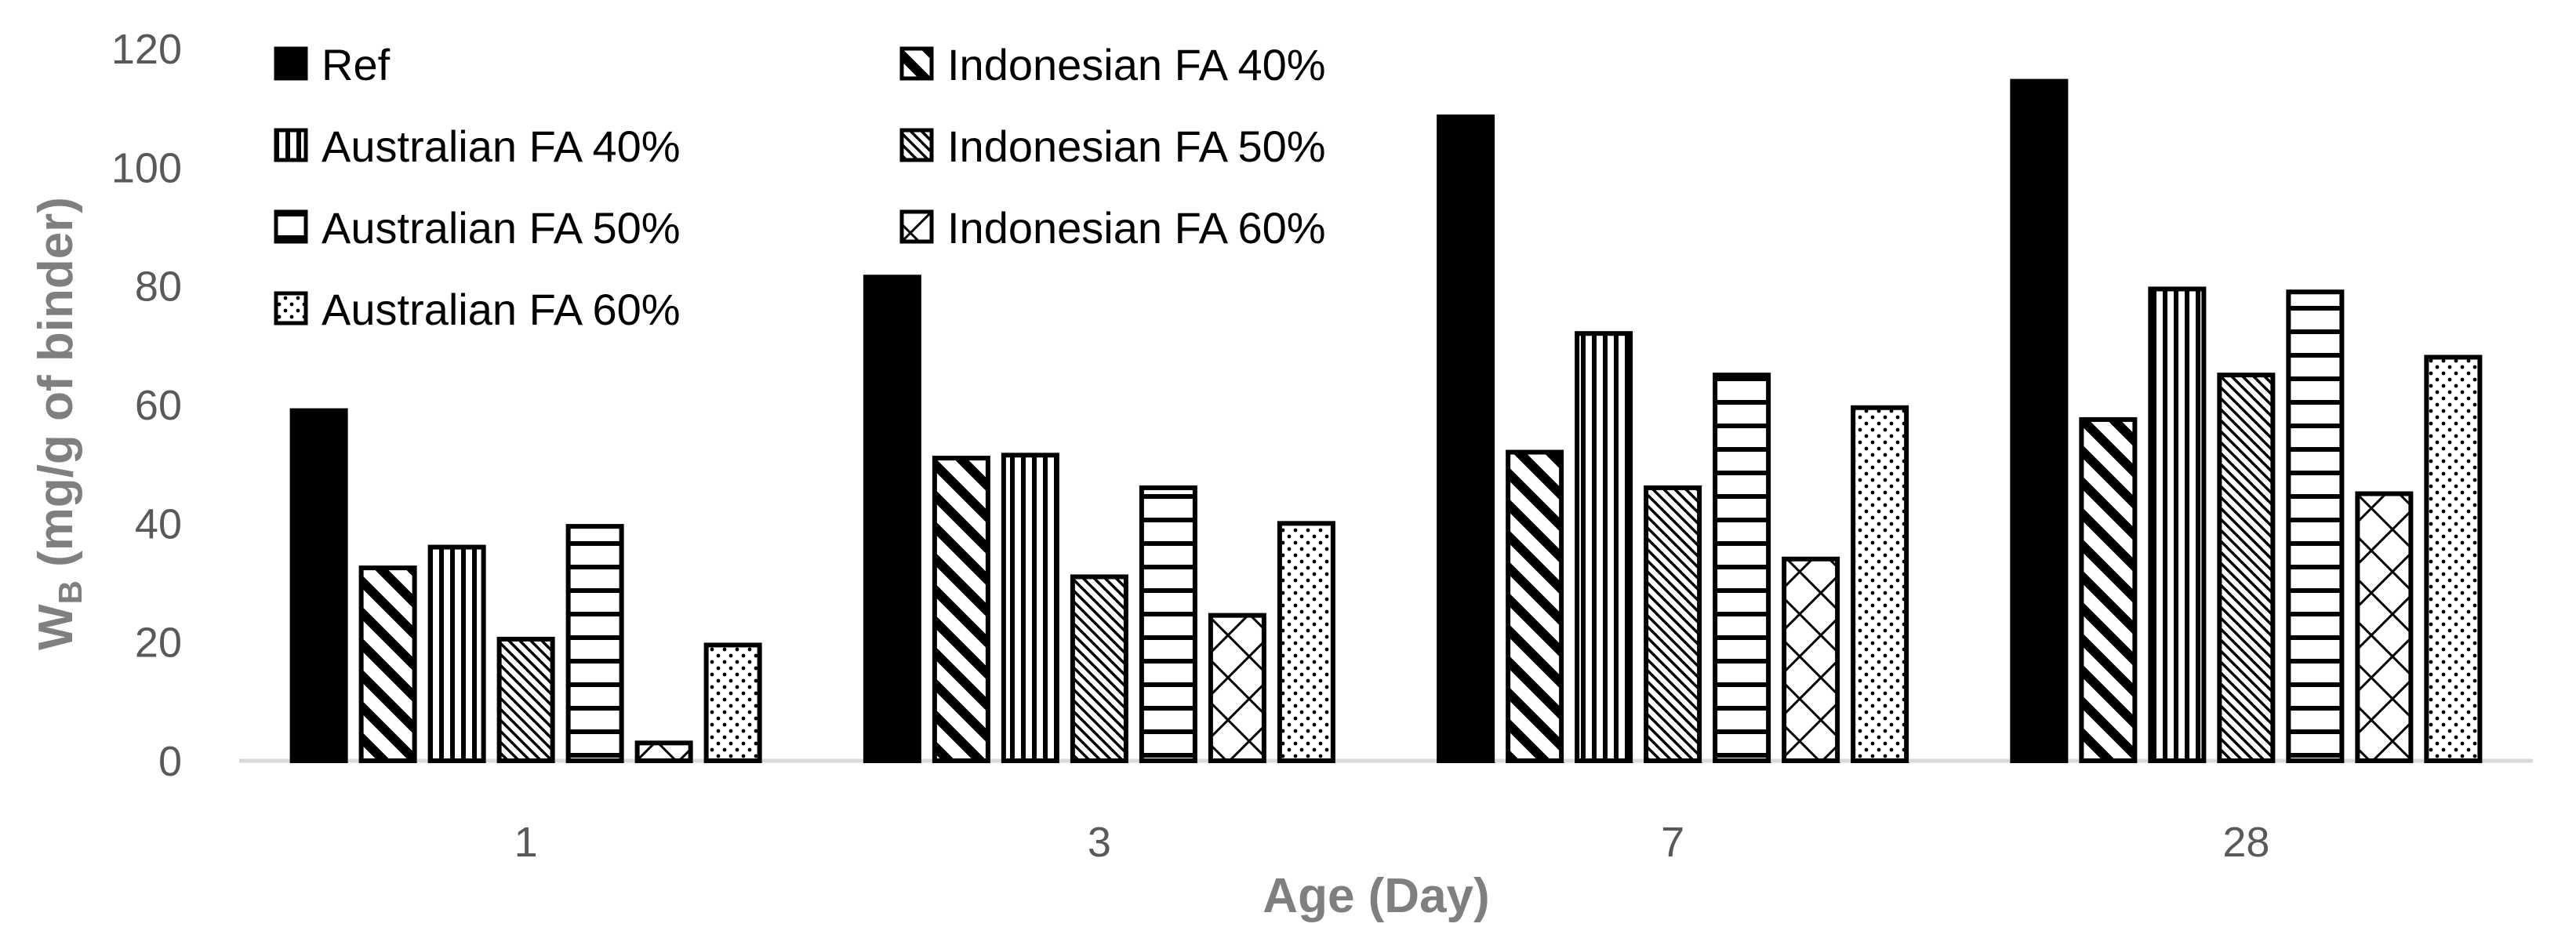 Image resolution: width=2576 pixels, height=949 pixels. What do you see at coordinates (158, 523) in the screenshot?
I see `y-tick-label: 40` at bounding box center [158, 523].